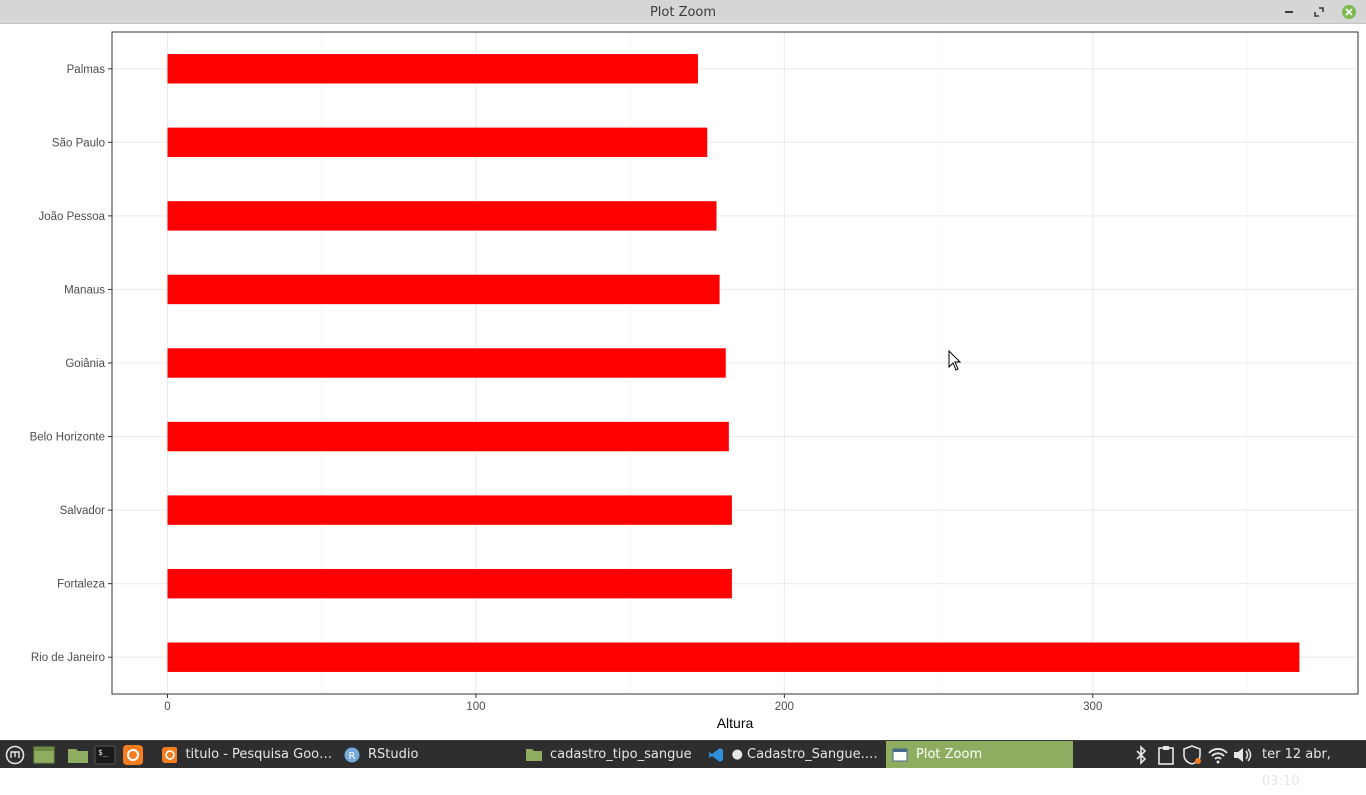 The width and height of the screenshot is (1366, 795). I want to click on rstudio-icon: R, so click(352, 754).